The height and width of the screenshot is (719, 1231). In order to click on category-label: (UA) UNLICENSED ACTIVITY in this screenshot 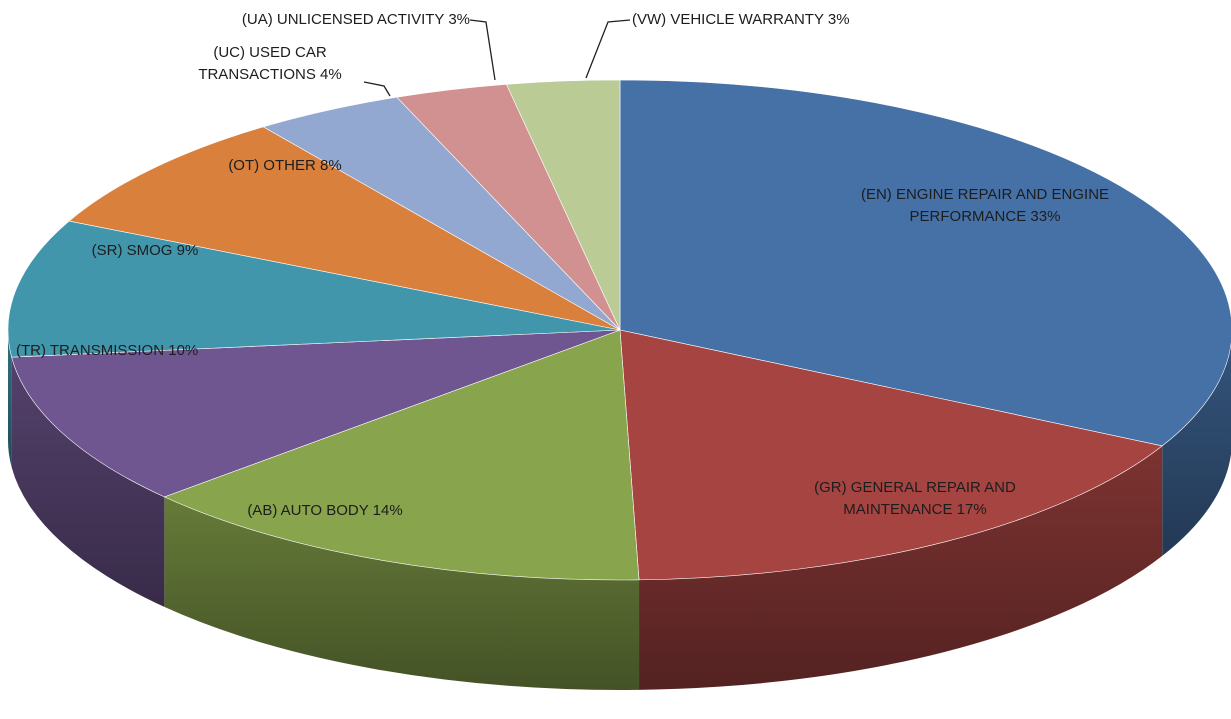, I will do `click(343, 19)`.